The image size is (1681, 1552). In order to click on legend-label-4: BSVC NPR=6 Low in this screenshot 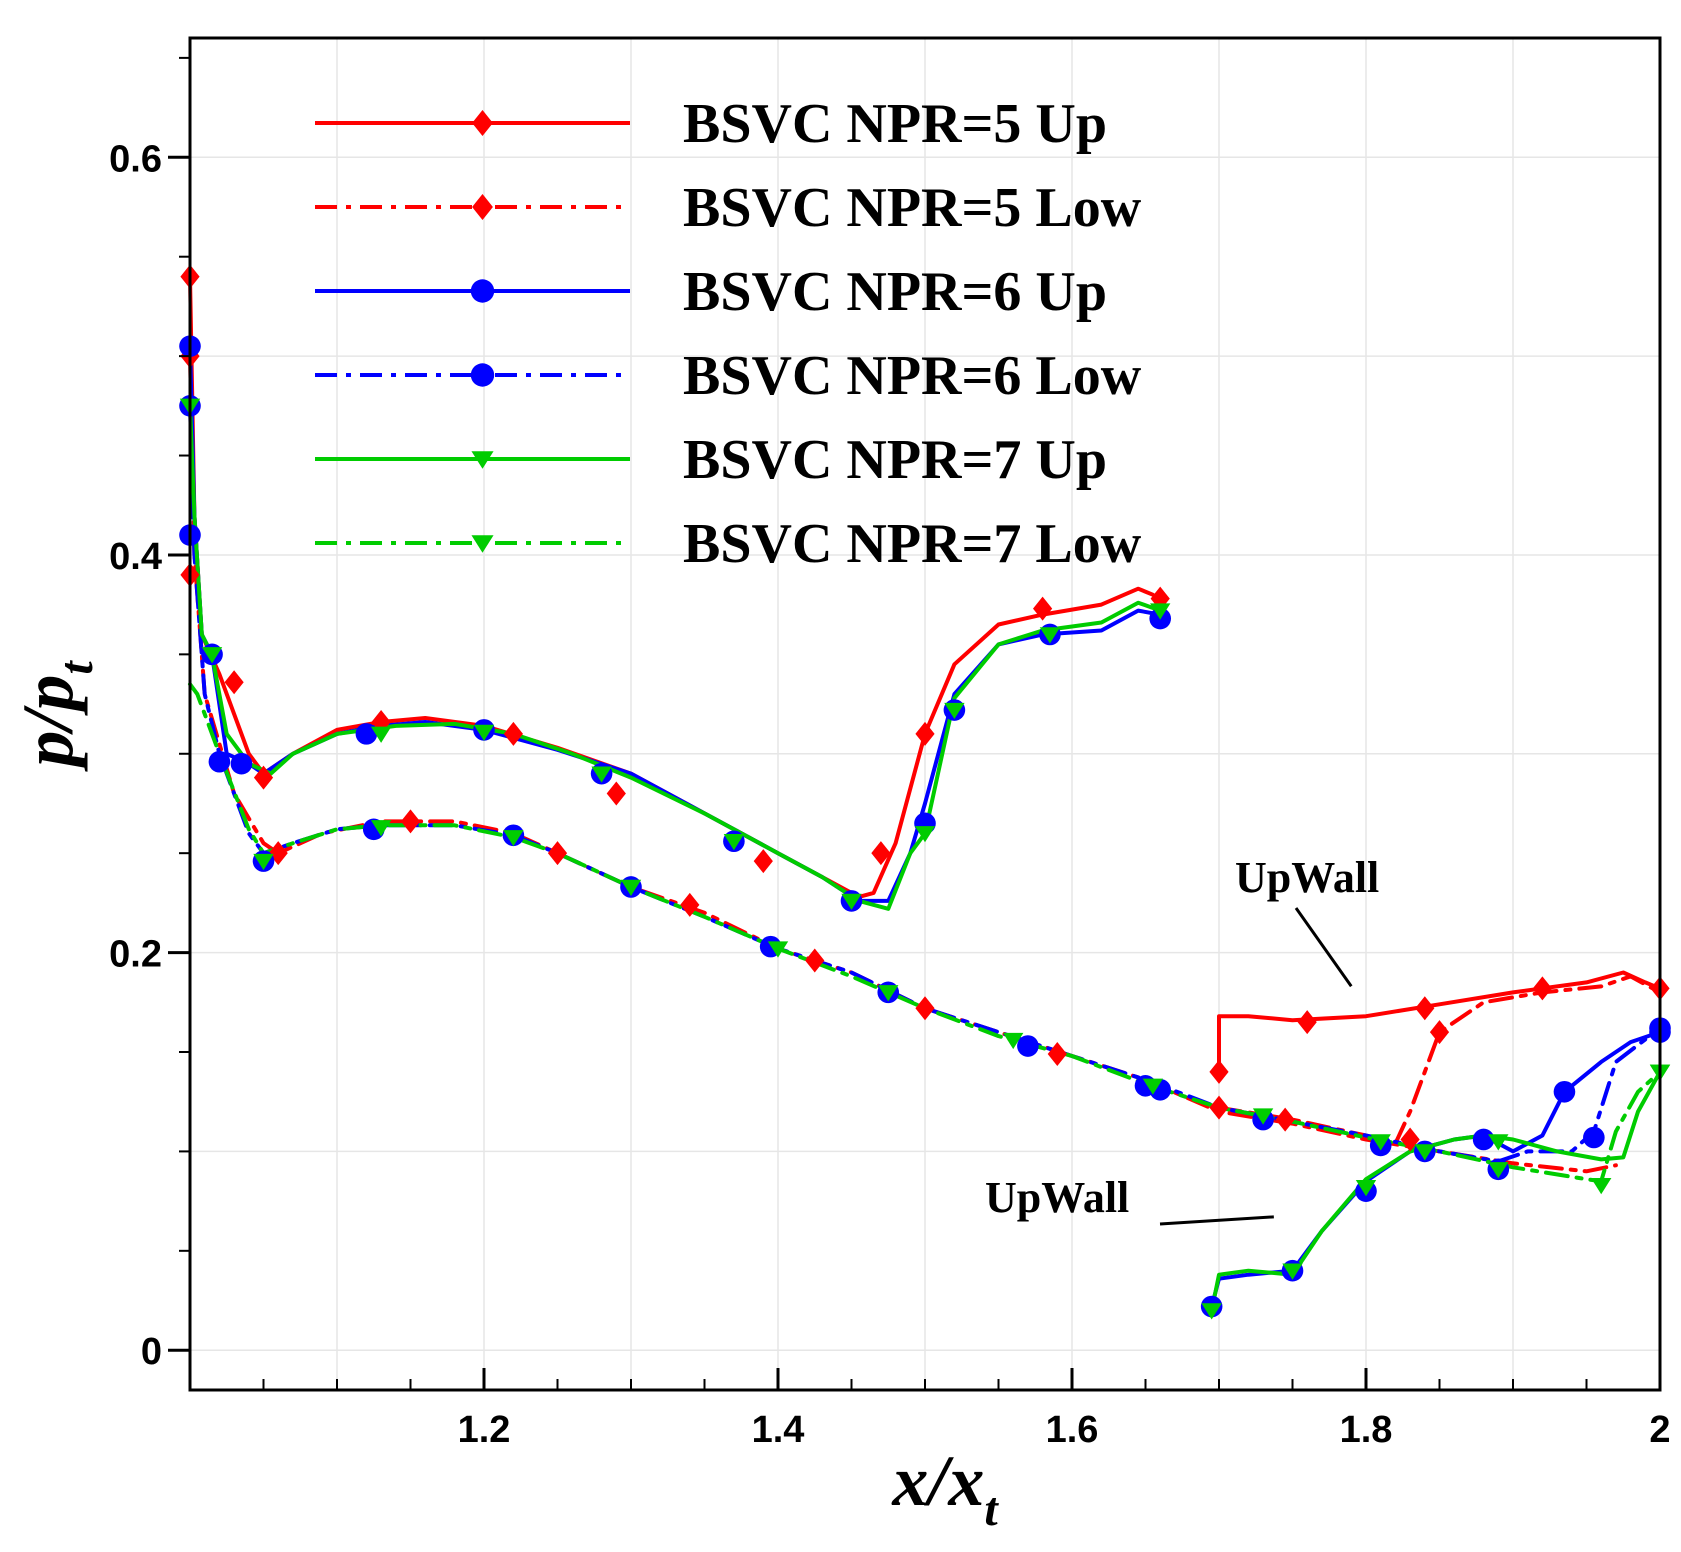, I will do `click(912, 376)`.